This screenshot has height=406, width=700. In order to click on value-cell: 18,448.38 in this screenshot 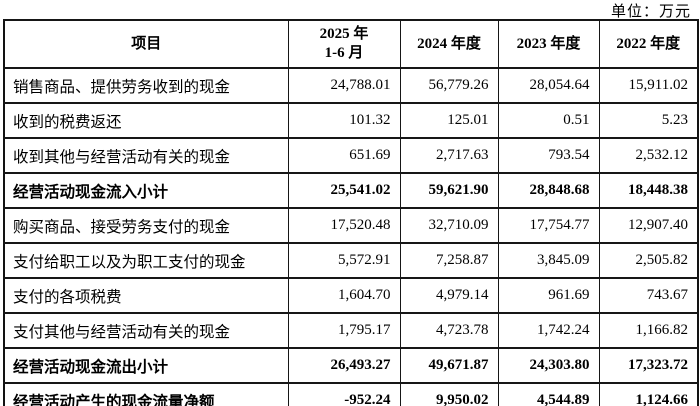, I will do `click(648, 190)`.